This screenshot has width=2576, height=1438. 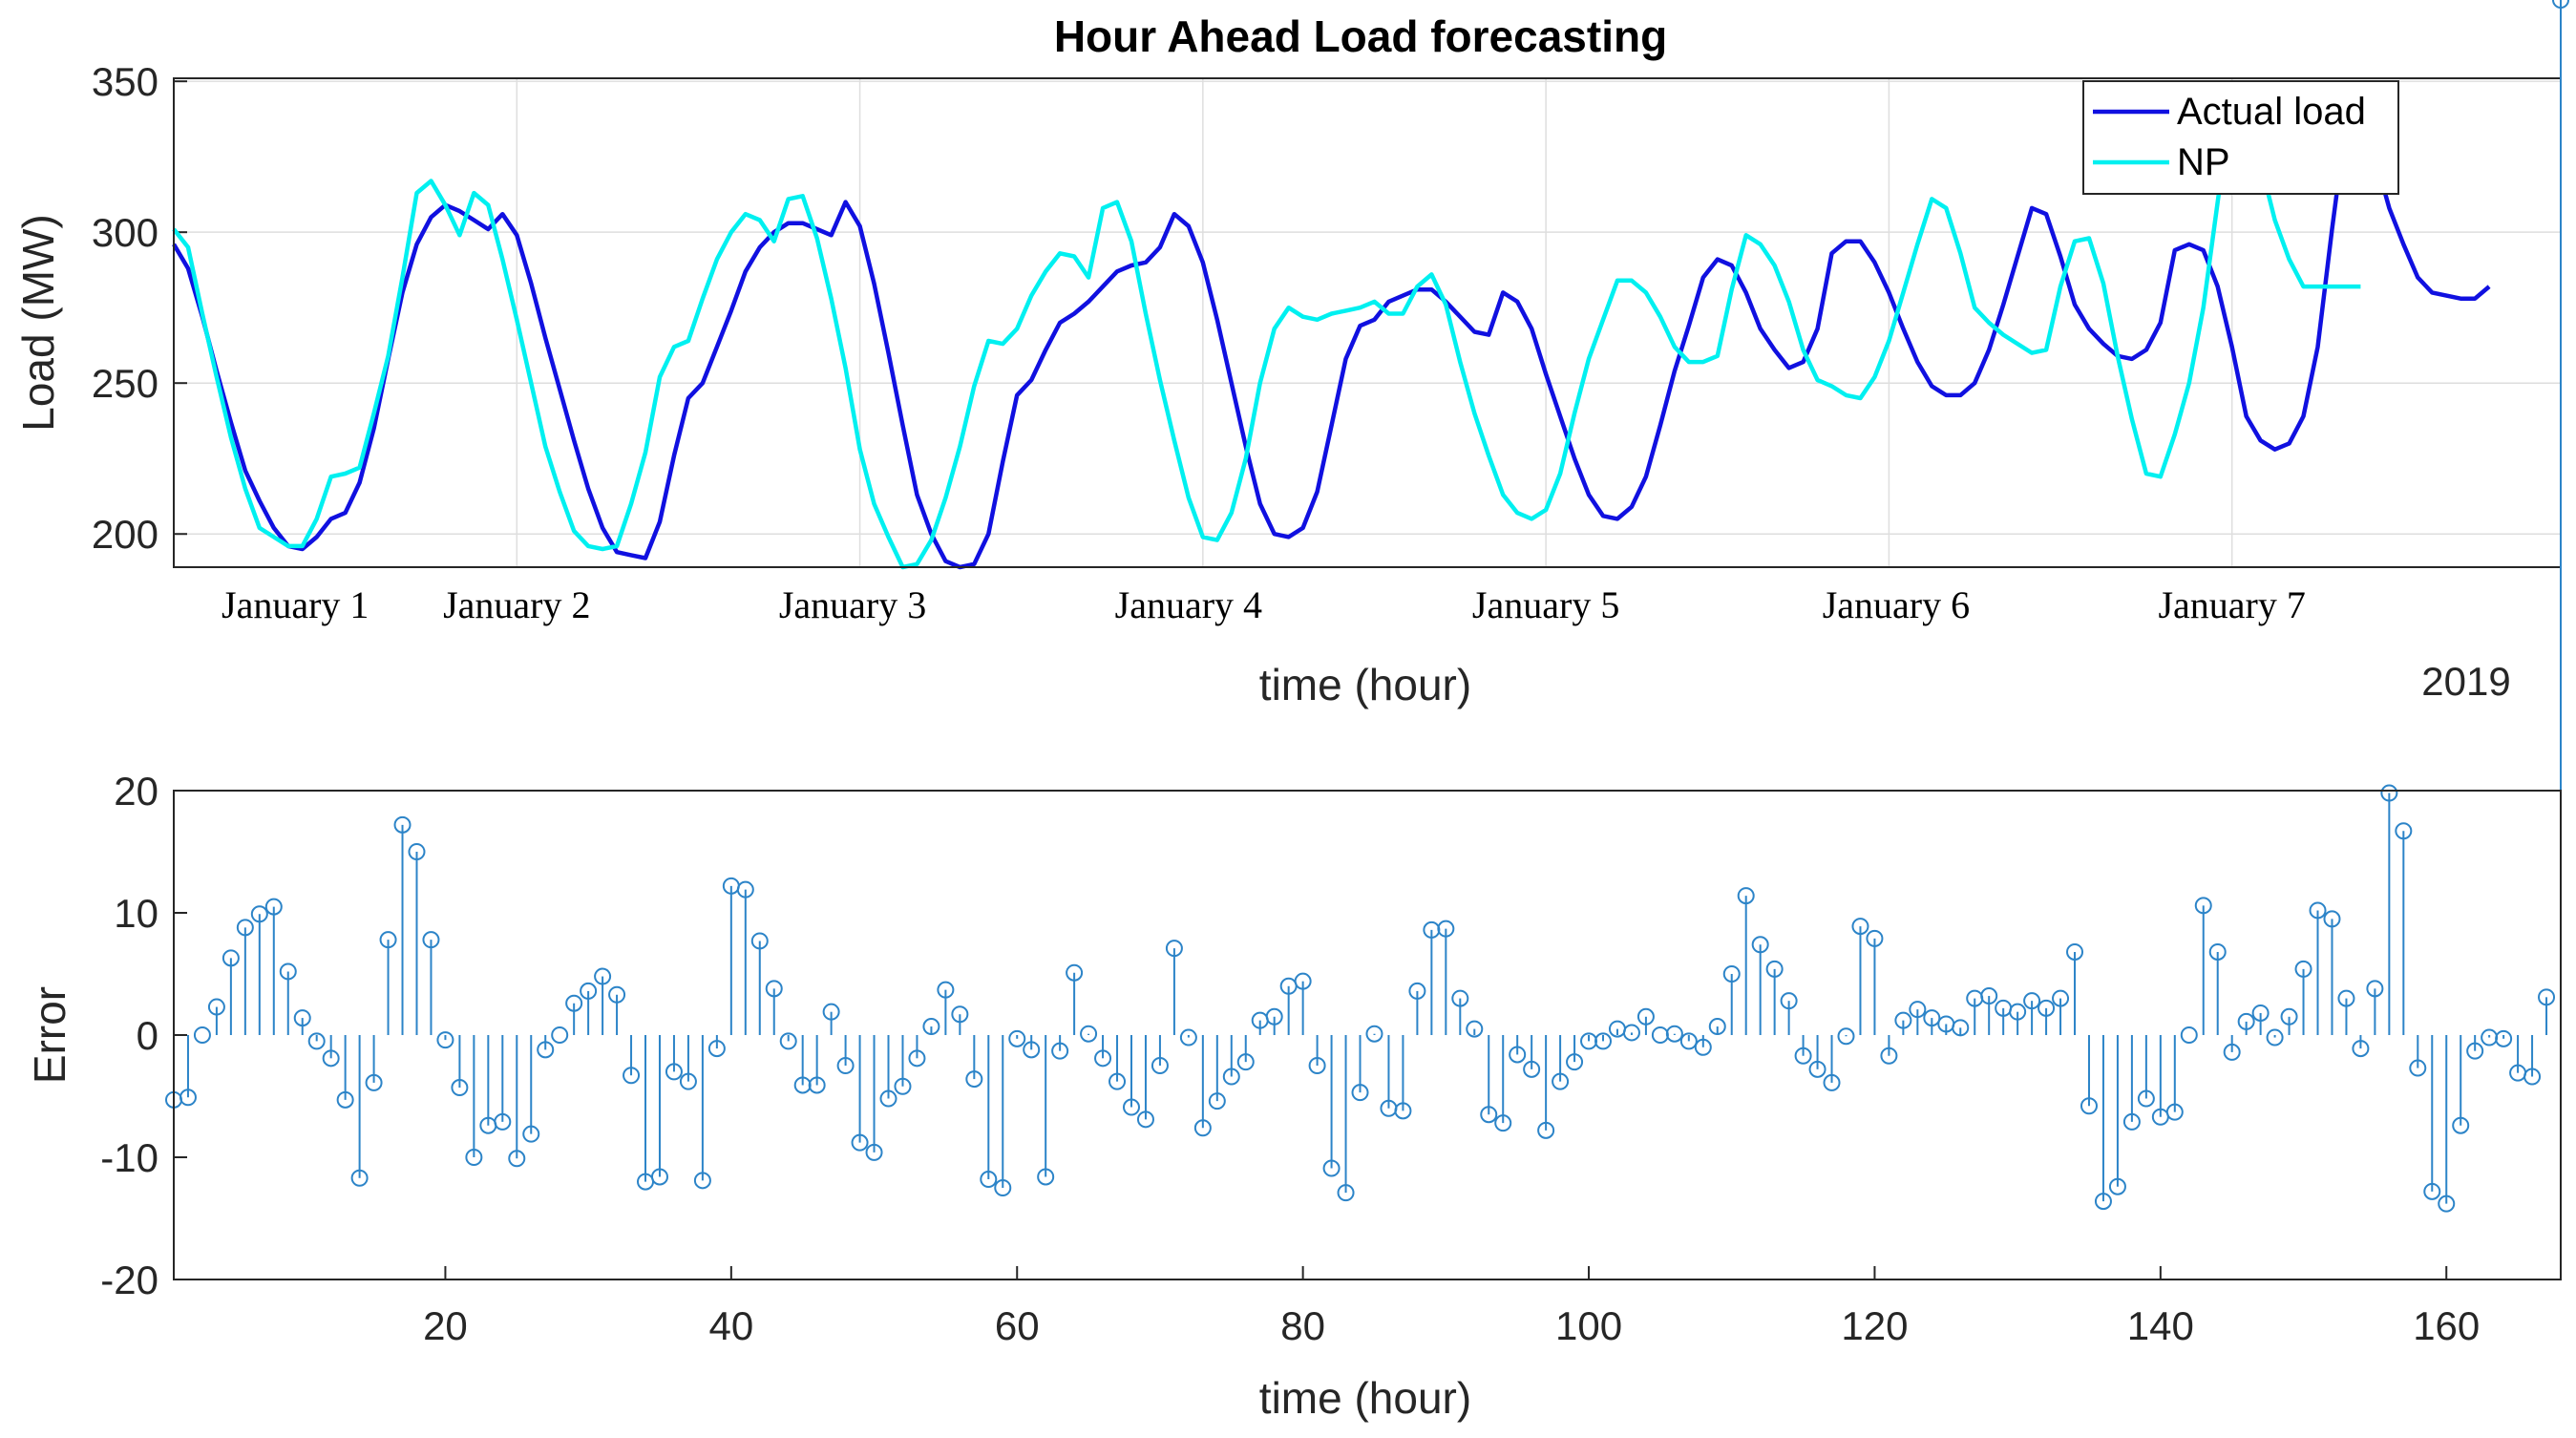 What do you see at coordinates (2231, 604) in the screenshot?
I see `x-tick-label-date: January 7` at bounding box center [2231, 604].